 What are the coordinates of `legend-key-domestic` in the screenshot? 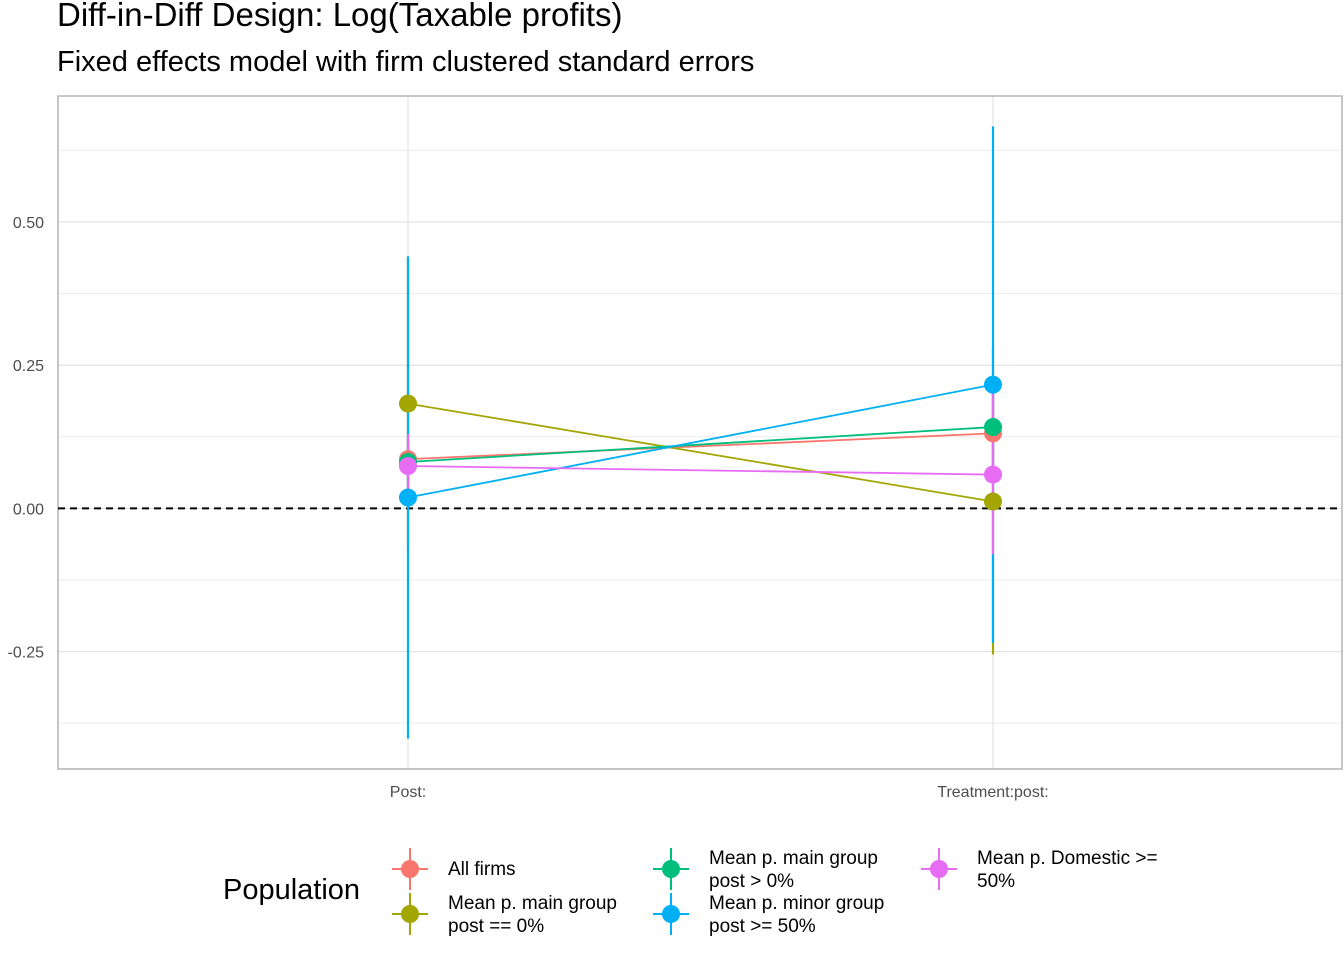 It's located at (939, 869).